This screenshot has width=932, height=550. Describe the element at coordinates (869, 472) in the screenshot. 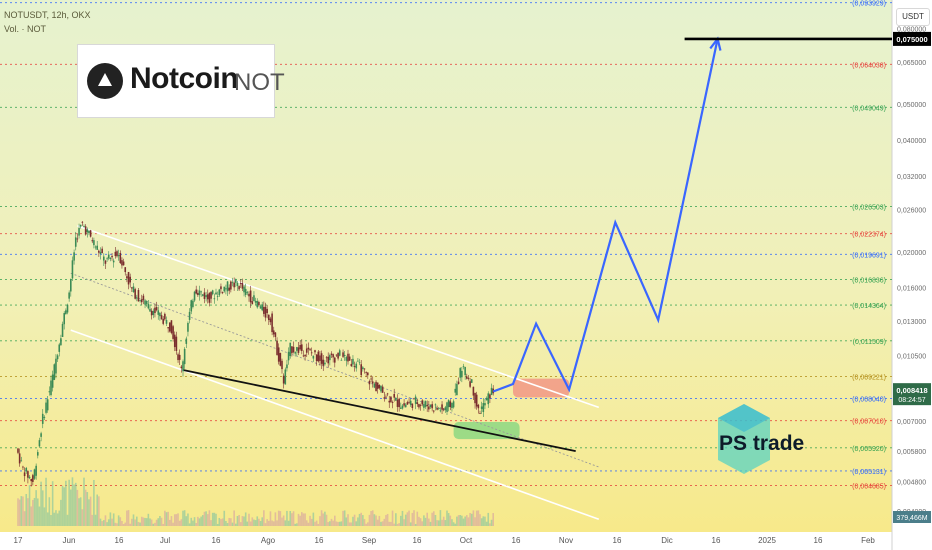

I see `level-label: (0,005131)` at that location.